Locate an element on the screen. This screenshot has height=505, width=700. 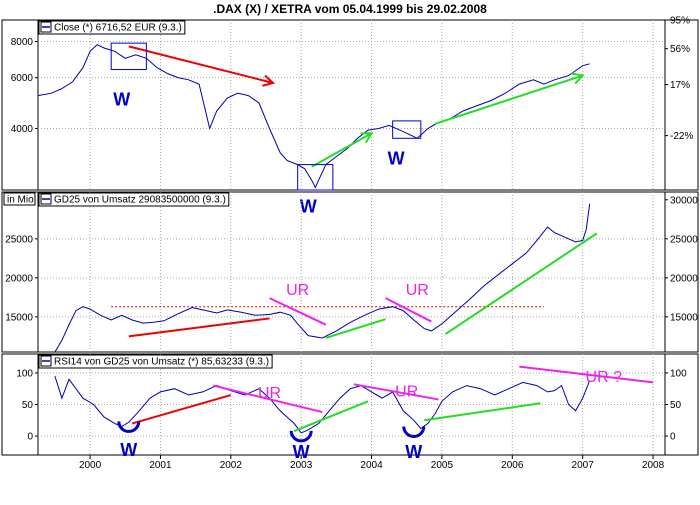
left-tick-label: 50 is located at coordinates (28, 405).